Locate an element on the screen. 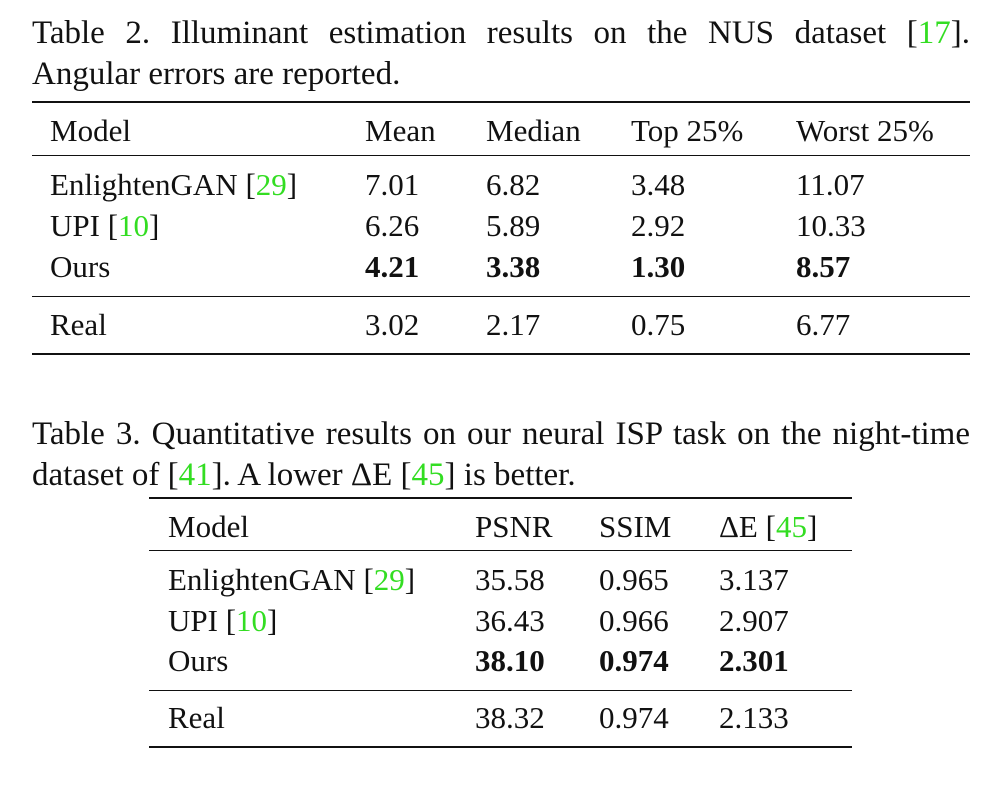 This screenshot has width=1002, height=792. table-3-model-cell: EnlightenGAN [29] is located at coordinates (292, 579).